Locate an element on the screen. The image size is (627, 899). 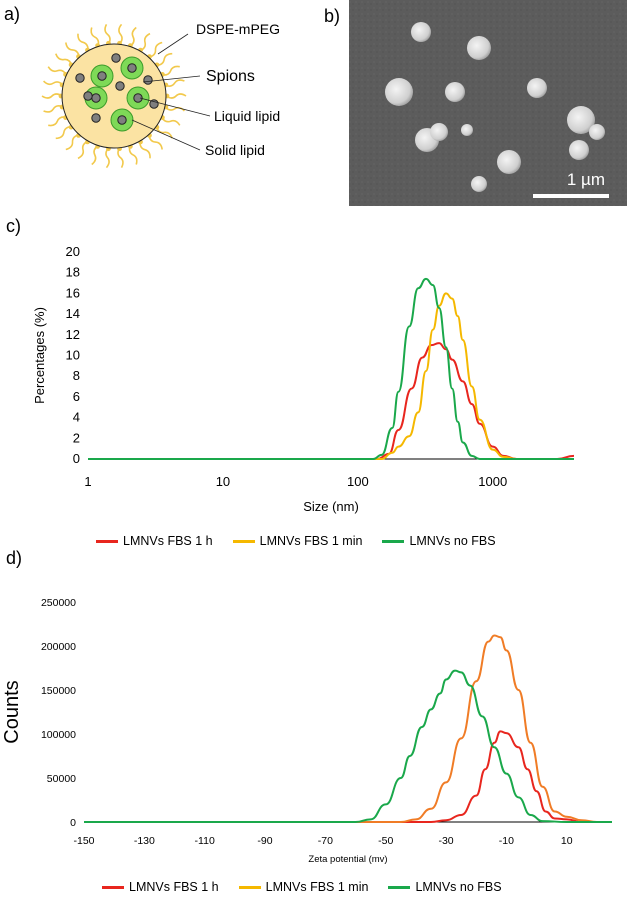
liquid-leader-line is located at coordinates (175, 107).